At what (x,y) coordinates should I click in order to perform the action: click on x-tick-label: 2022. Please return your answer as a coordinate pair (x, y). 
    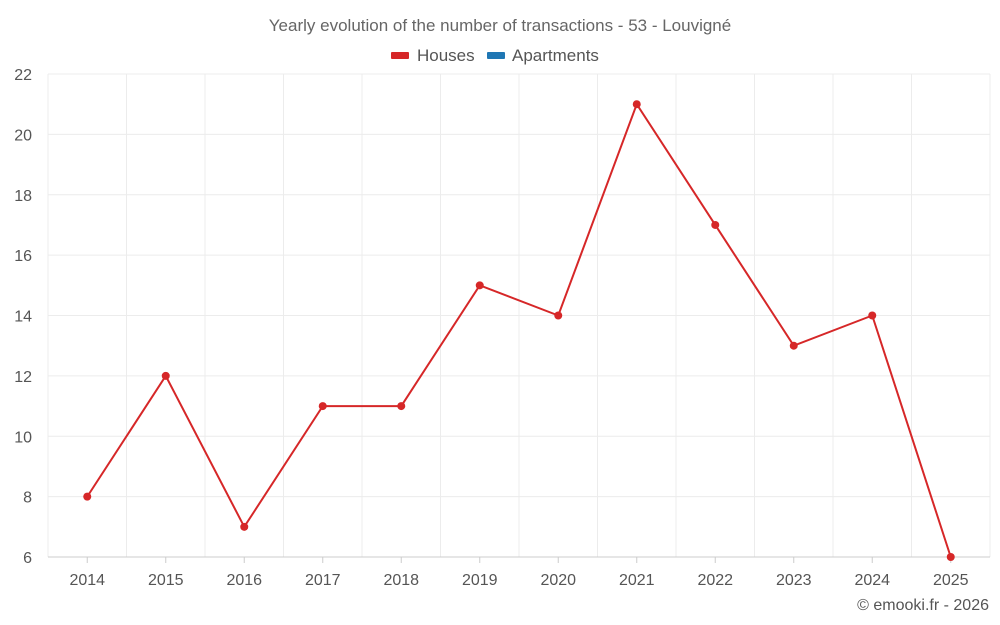
    Looking at the image, I should click on (715, 580).